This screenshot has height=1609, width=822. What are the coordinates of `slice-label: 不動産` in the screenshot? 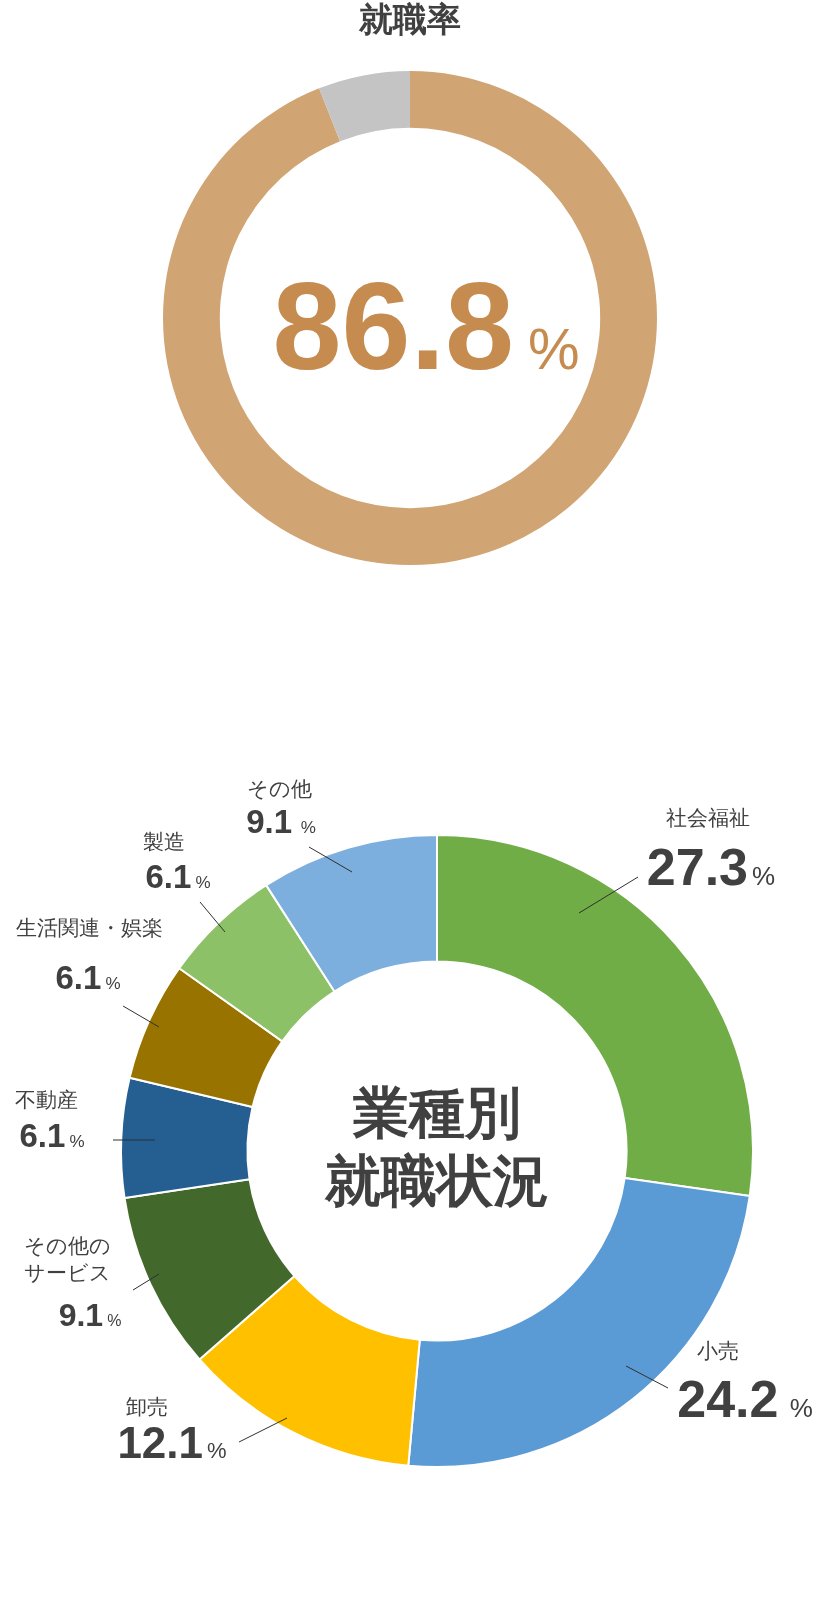 It's located at (46, 1099).